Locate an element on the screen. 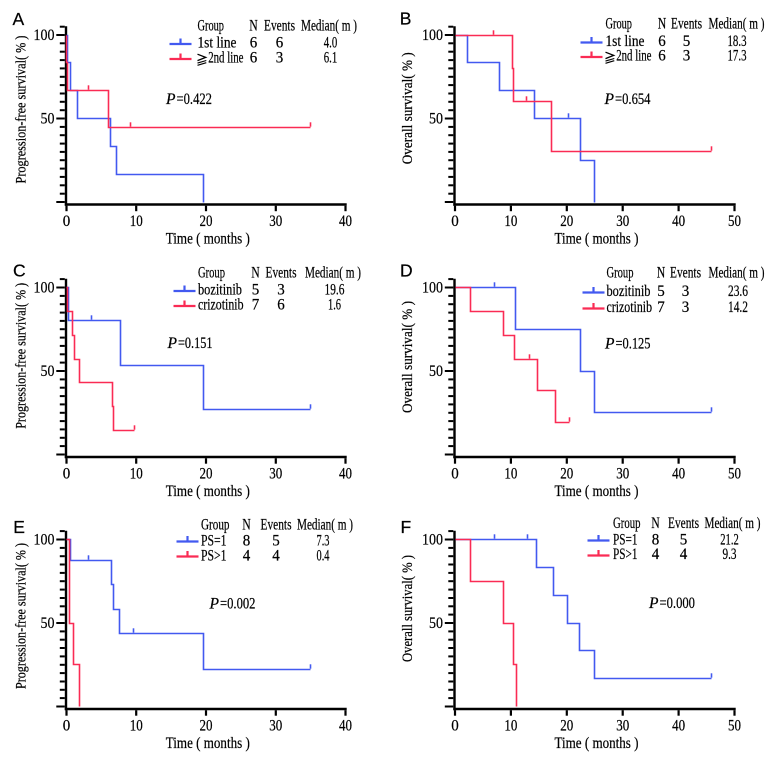  svg-text: 1st line is located at coordinates (625, 41).